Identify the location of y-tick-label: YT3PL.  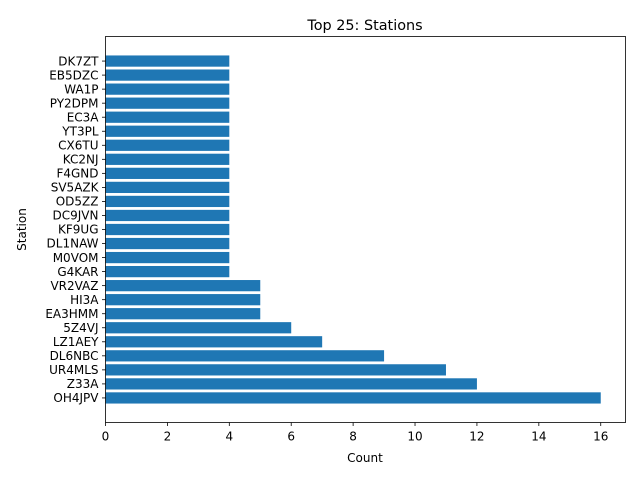
(80, 131).